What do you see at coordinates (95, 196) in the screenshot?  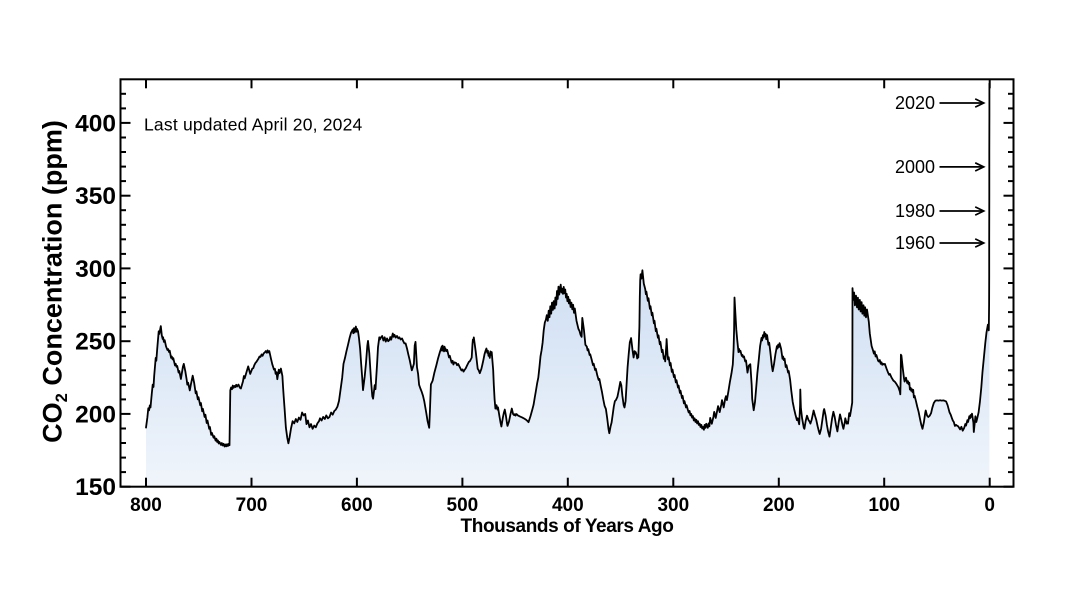 I see `svg-text: 350` at bounding box center [95, 196].